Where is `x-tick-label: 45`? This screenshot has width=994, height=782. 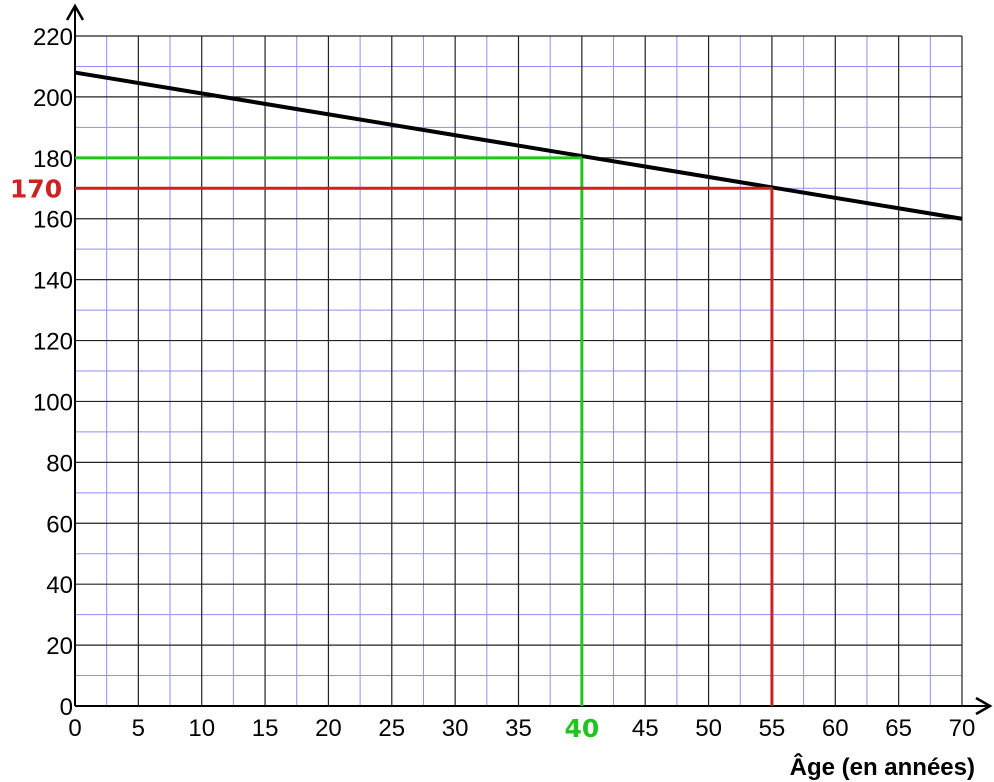
x-tick-label: 45 is located at coordinates (645, 728).